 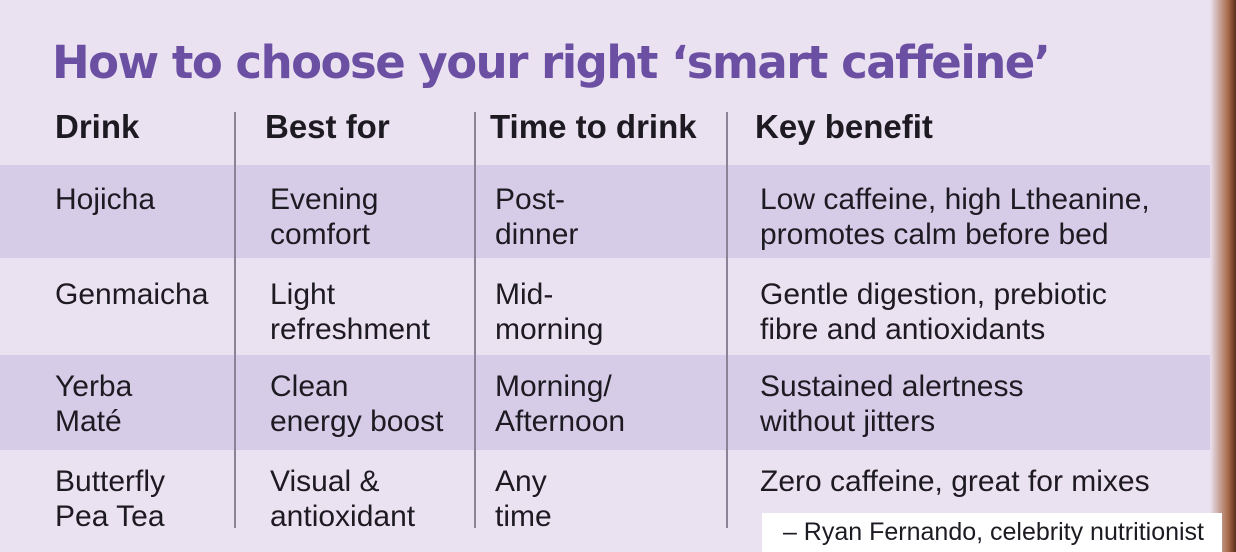 I want to click on cell-line: Sustained alertness, so click(x=892, y=386).